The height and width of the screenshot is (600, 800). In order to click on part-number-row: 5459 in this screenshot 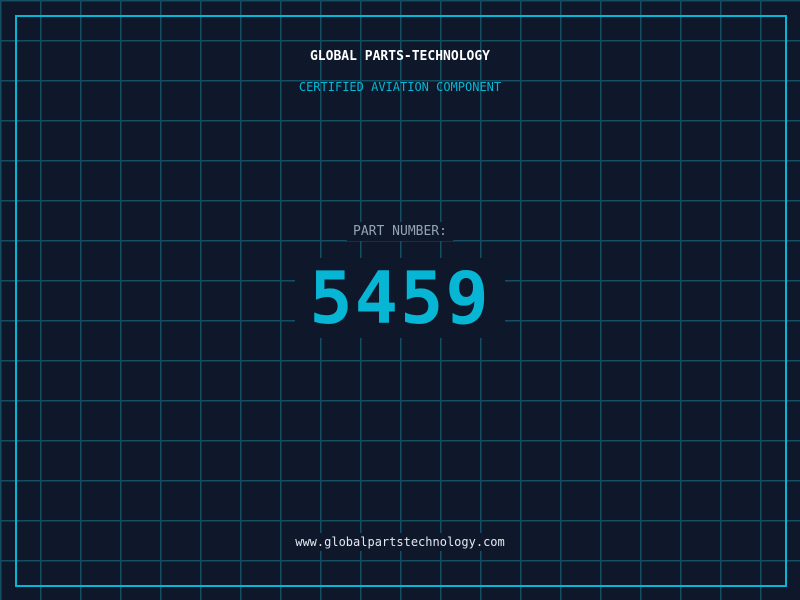, I will do `click(400, 298)`.